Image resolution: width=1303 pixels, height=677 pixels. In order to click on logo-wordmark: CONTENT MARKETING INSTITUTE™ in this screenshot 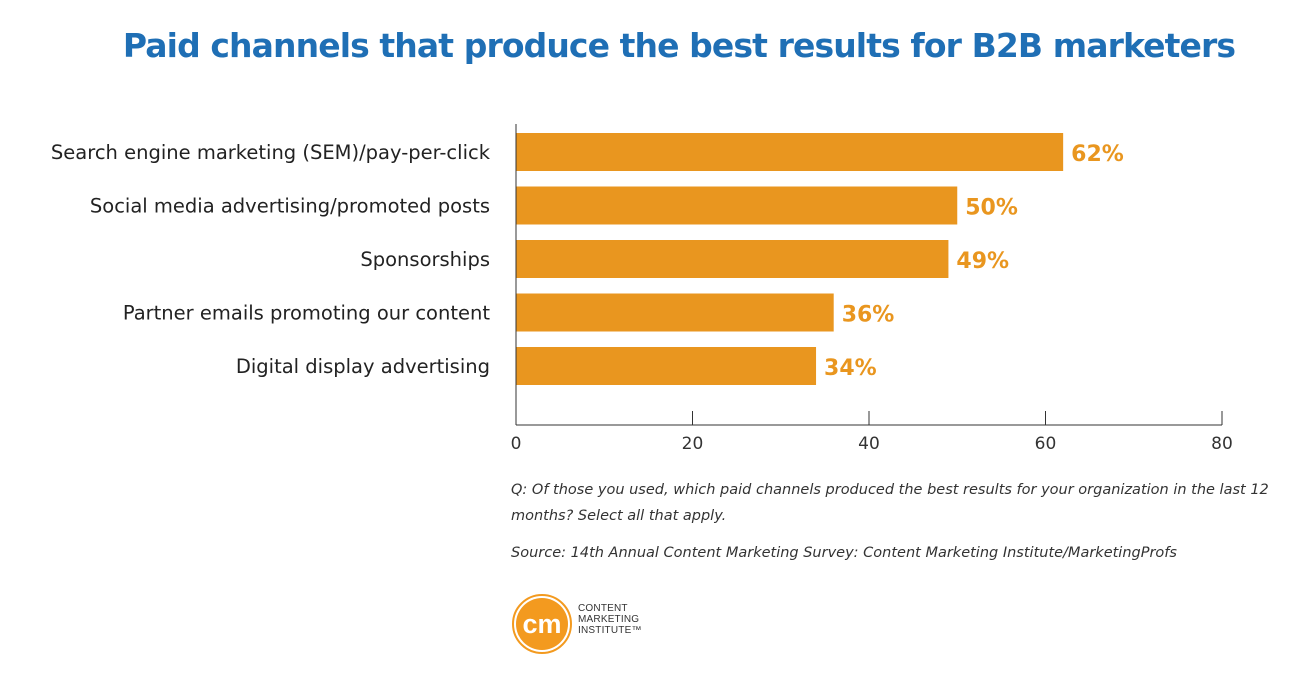, I will do `click(610, 619)`.